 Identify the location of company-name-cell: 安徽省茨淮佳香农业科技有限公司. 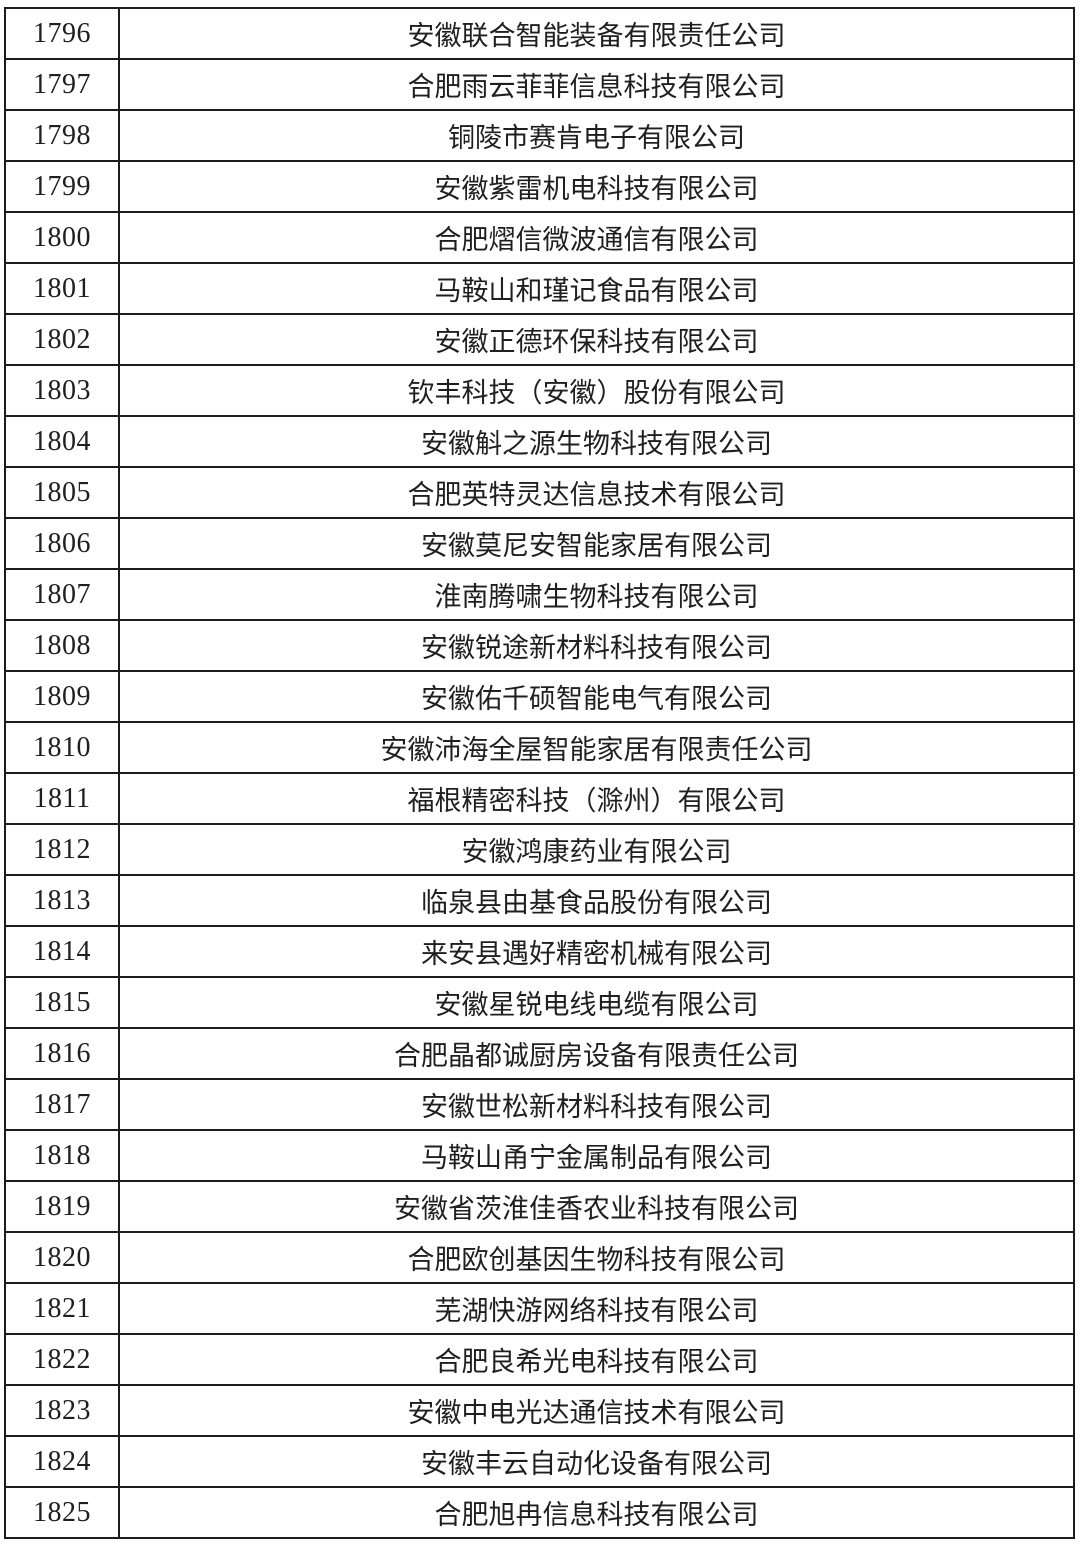
(596, 1206).